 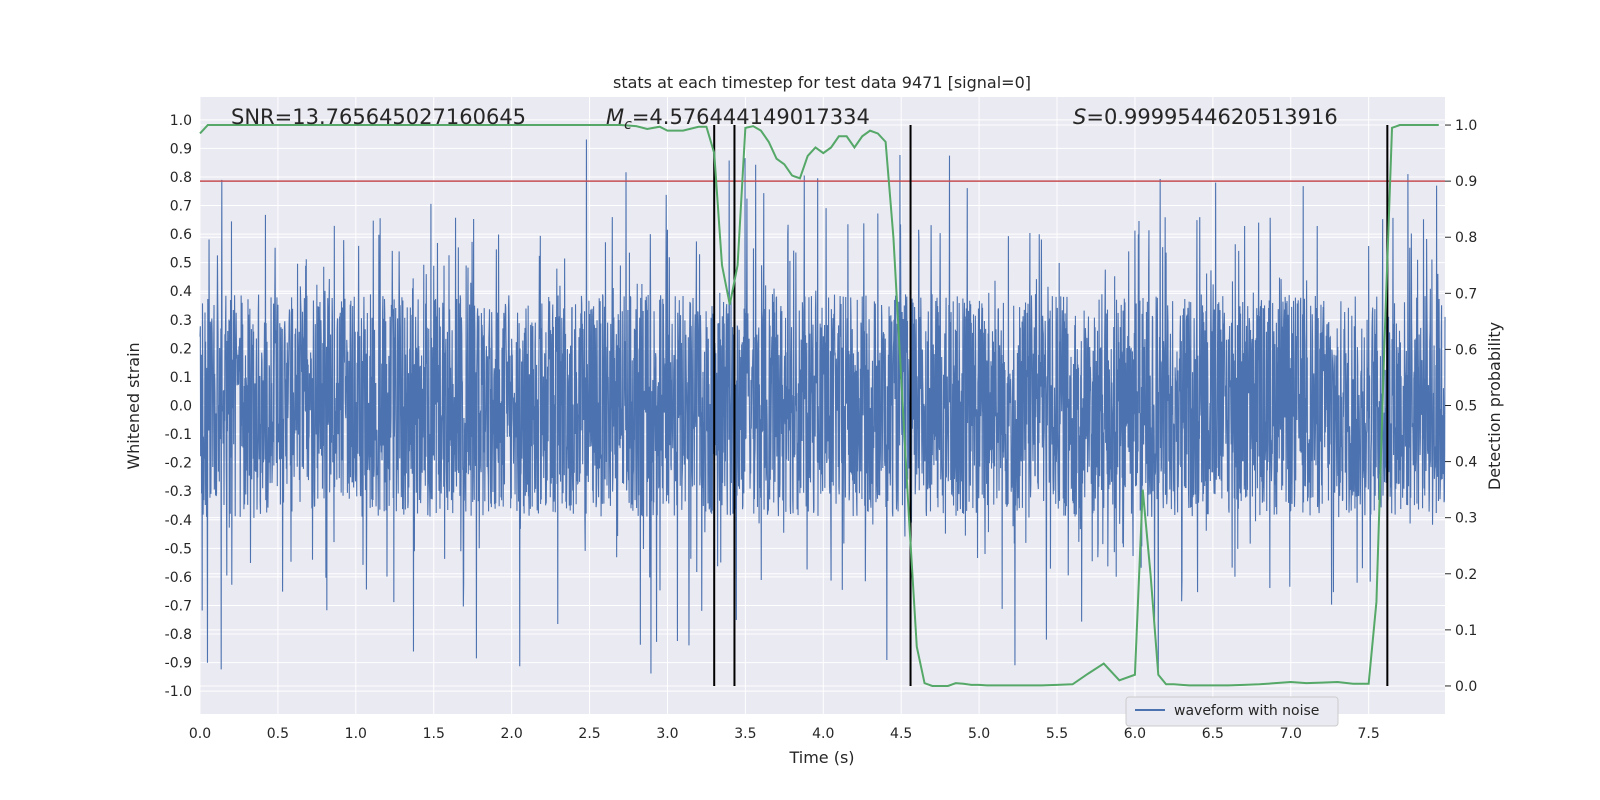 I want to click on y2-tick-label: 0.7, so click(x=1466, y=294).